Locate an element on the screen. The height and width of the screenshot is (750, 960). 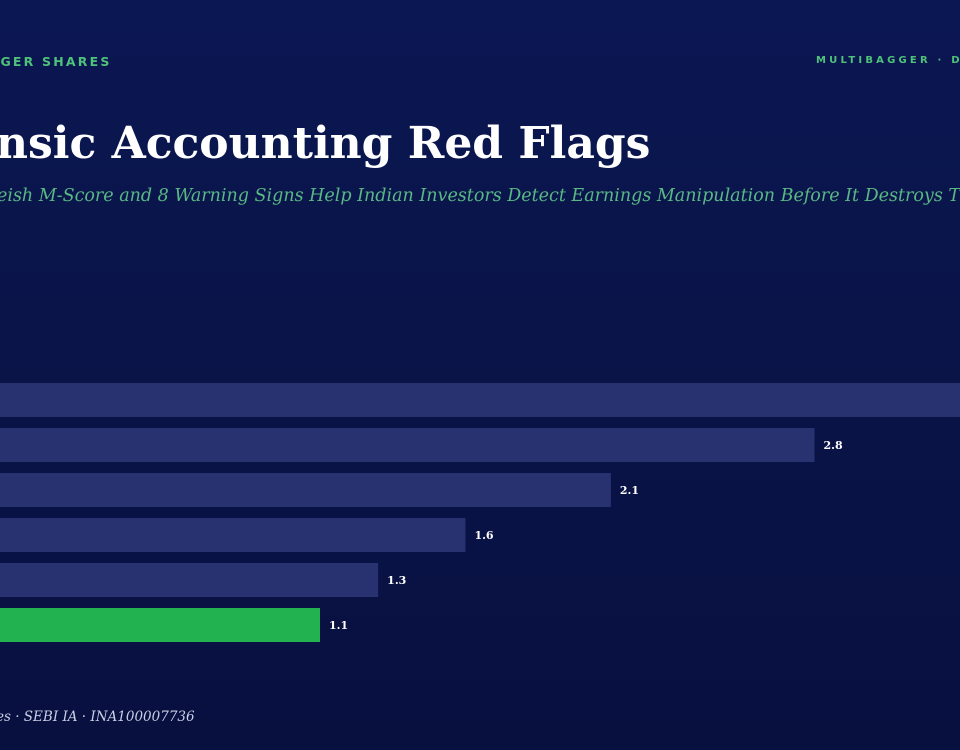
footer-credit: es · SEBI IA · INA100007736 is located at coordinates (97, 717).